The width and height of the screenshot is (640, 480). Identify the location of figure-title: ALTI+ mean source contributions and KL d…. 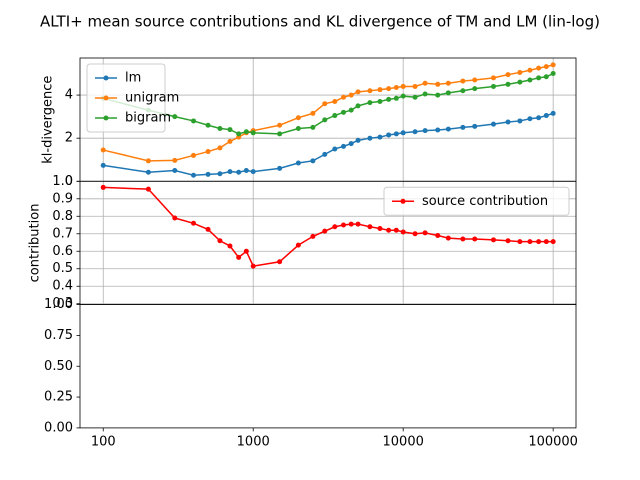
(320, 22).